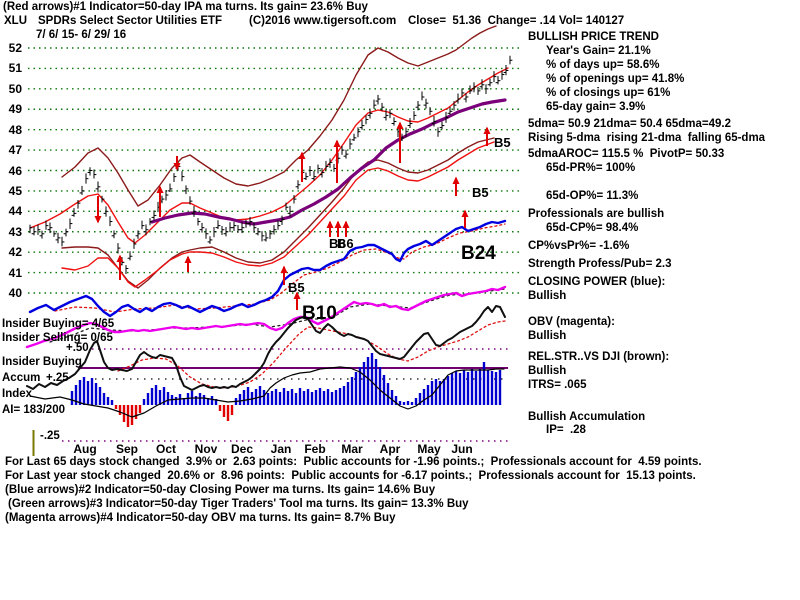  I want to click on obv-title: OBV (magenta):, so click(571, 322).